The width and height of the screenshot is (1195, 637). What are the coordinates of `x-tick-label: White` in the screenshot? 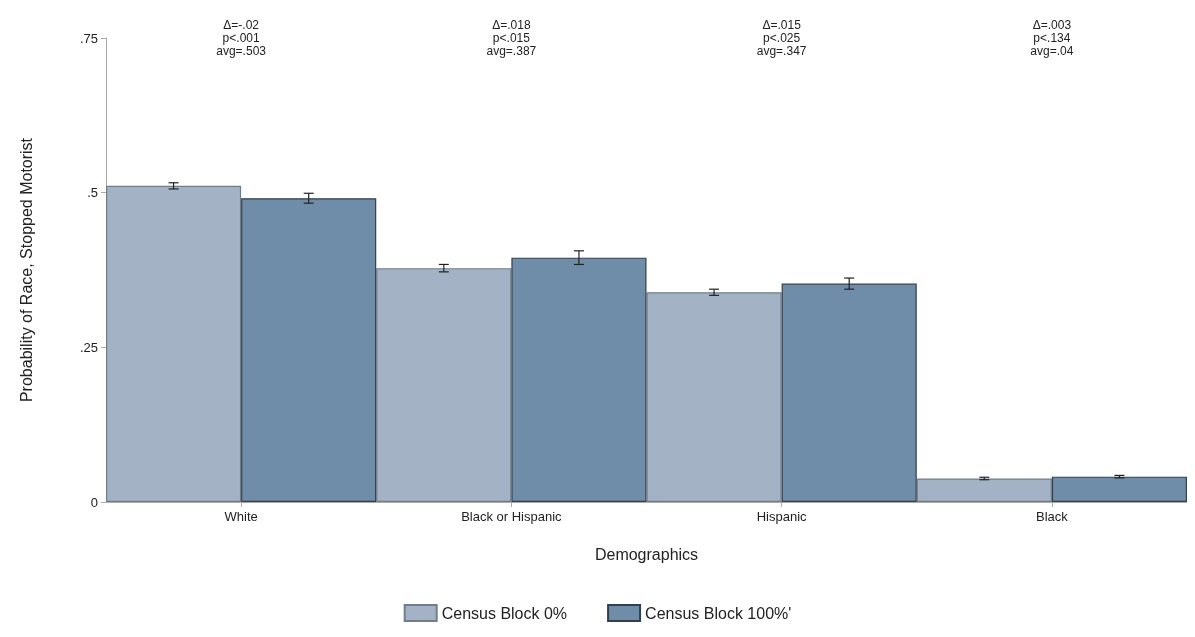 It's located at (241, 516).